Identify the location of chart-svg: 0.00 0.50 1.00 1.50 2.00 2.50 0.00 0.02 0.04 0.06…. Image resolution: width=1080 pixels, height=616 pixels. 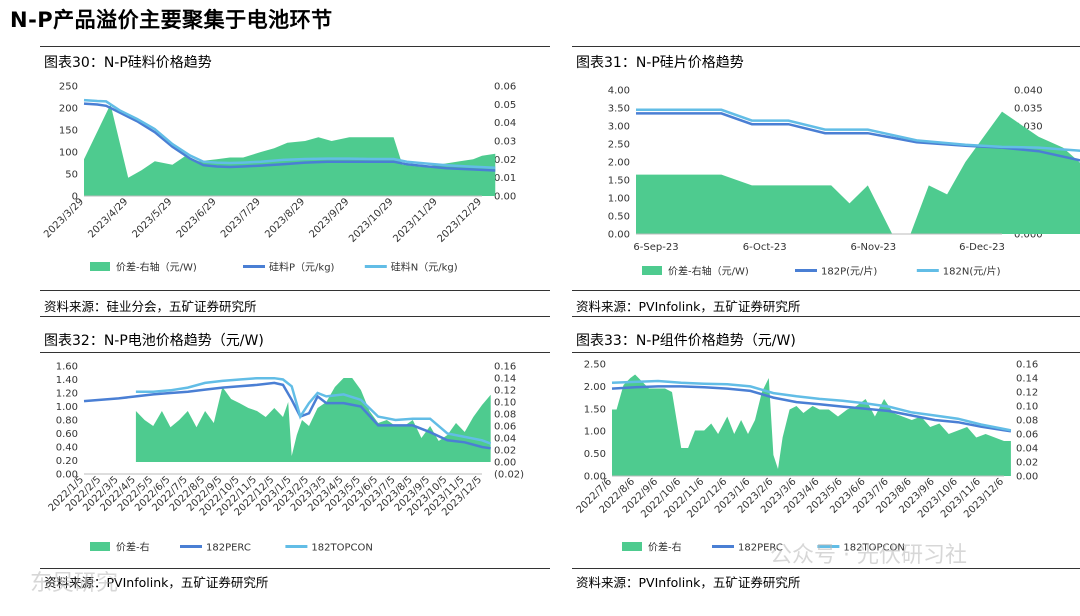
(807, 457).